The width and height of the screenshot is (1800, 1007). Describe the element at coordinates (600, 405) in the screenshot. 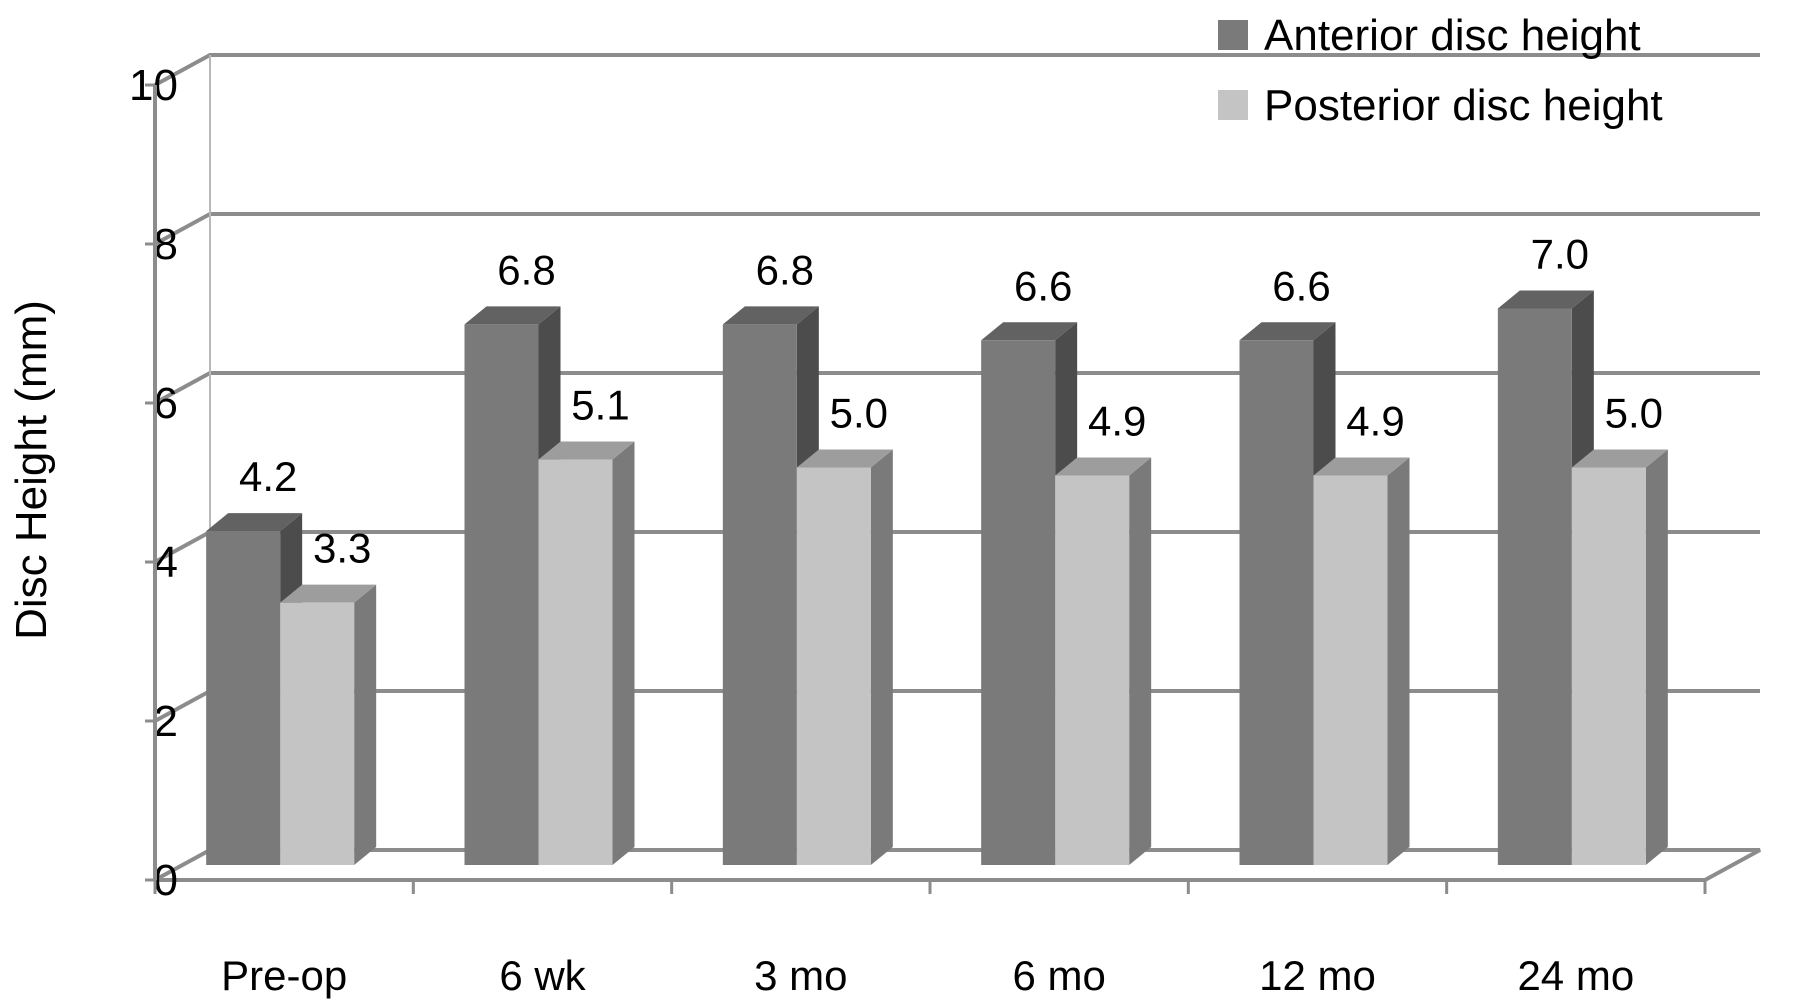

I see `data-label: 5.1` at that location.